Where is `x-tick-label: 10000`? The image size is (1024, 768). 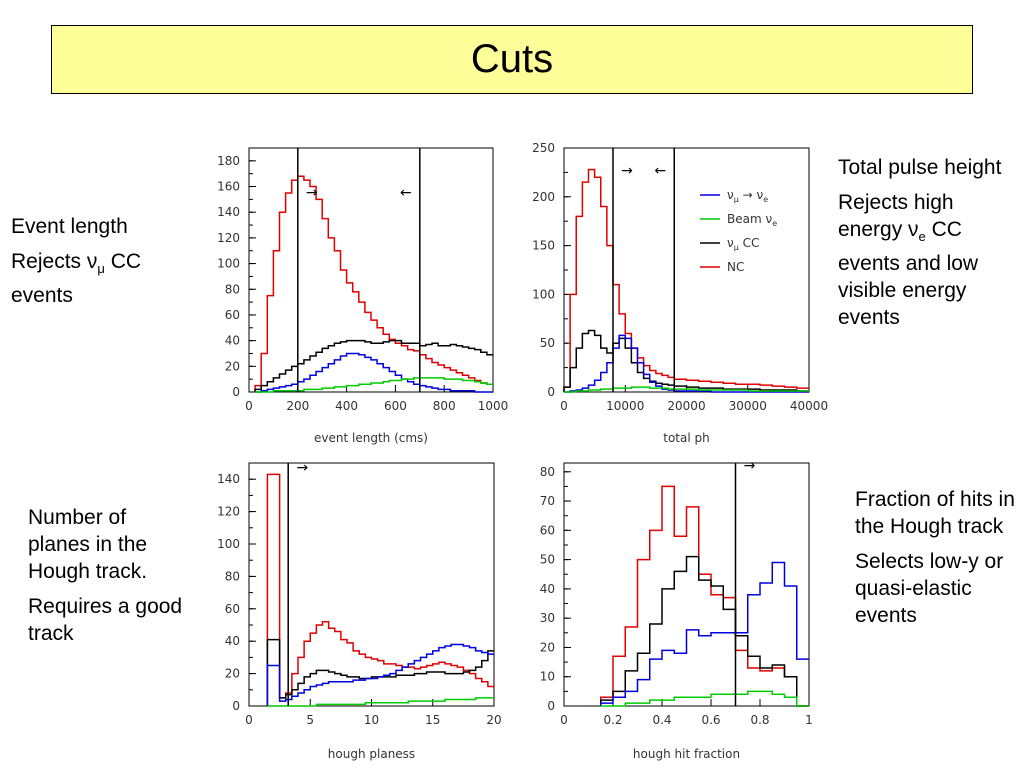
x-tick-label: 10000 is located at coordinates (625, 406).